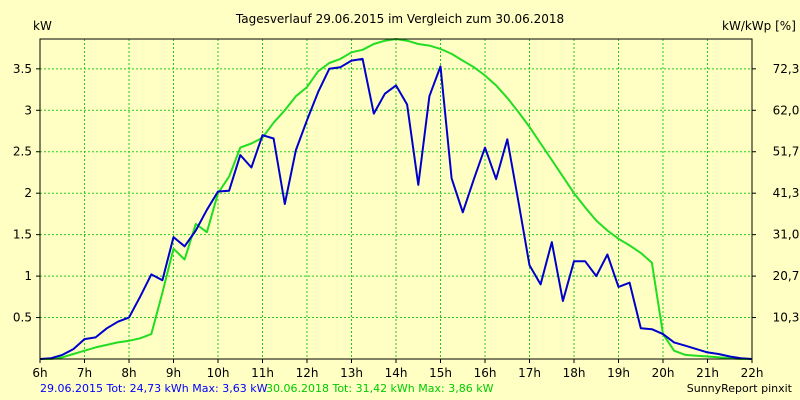 The height and width of the screenshot is (400, 800). I want to click on y-right-tick-label: 41,3, so click(786, 193).